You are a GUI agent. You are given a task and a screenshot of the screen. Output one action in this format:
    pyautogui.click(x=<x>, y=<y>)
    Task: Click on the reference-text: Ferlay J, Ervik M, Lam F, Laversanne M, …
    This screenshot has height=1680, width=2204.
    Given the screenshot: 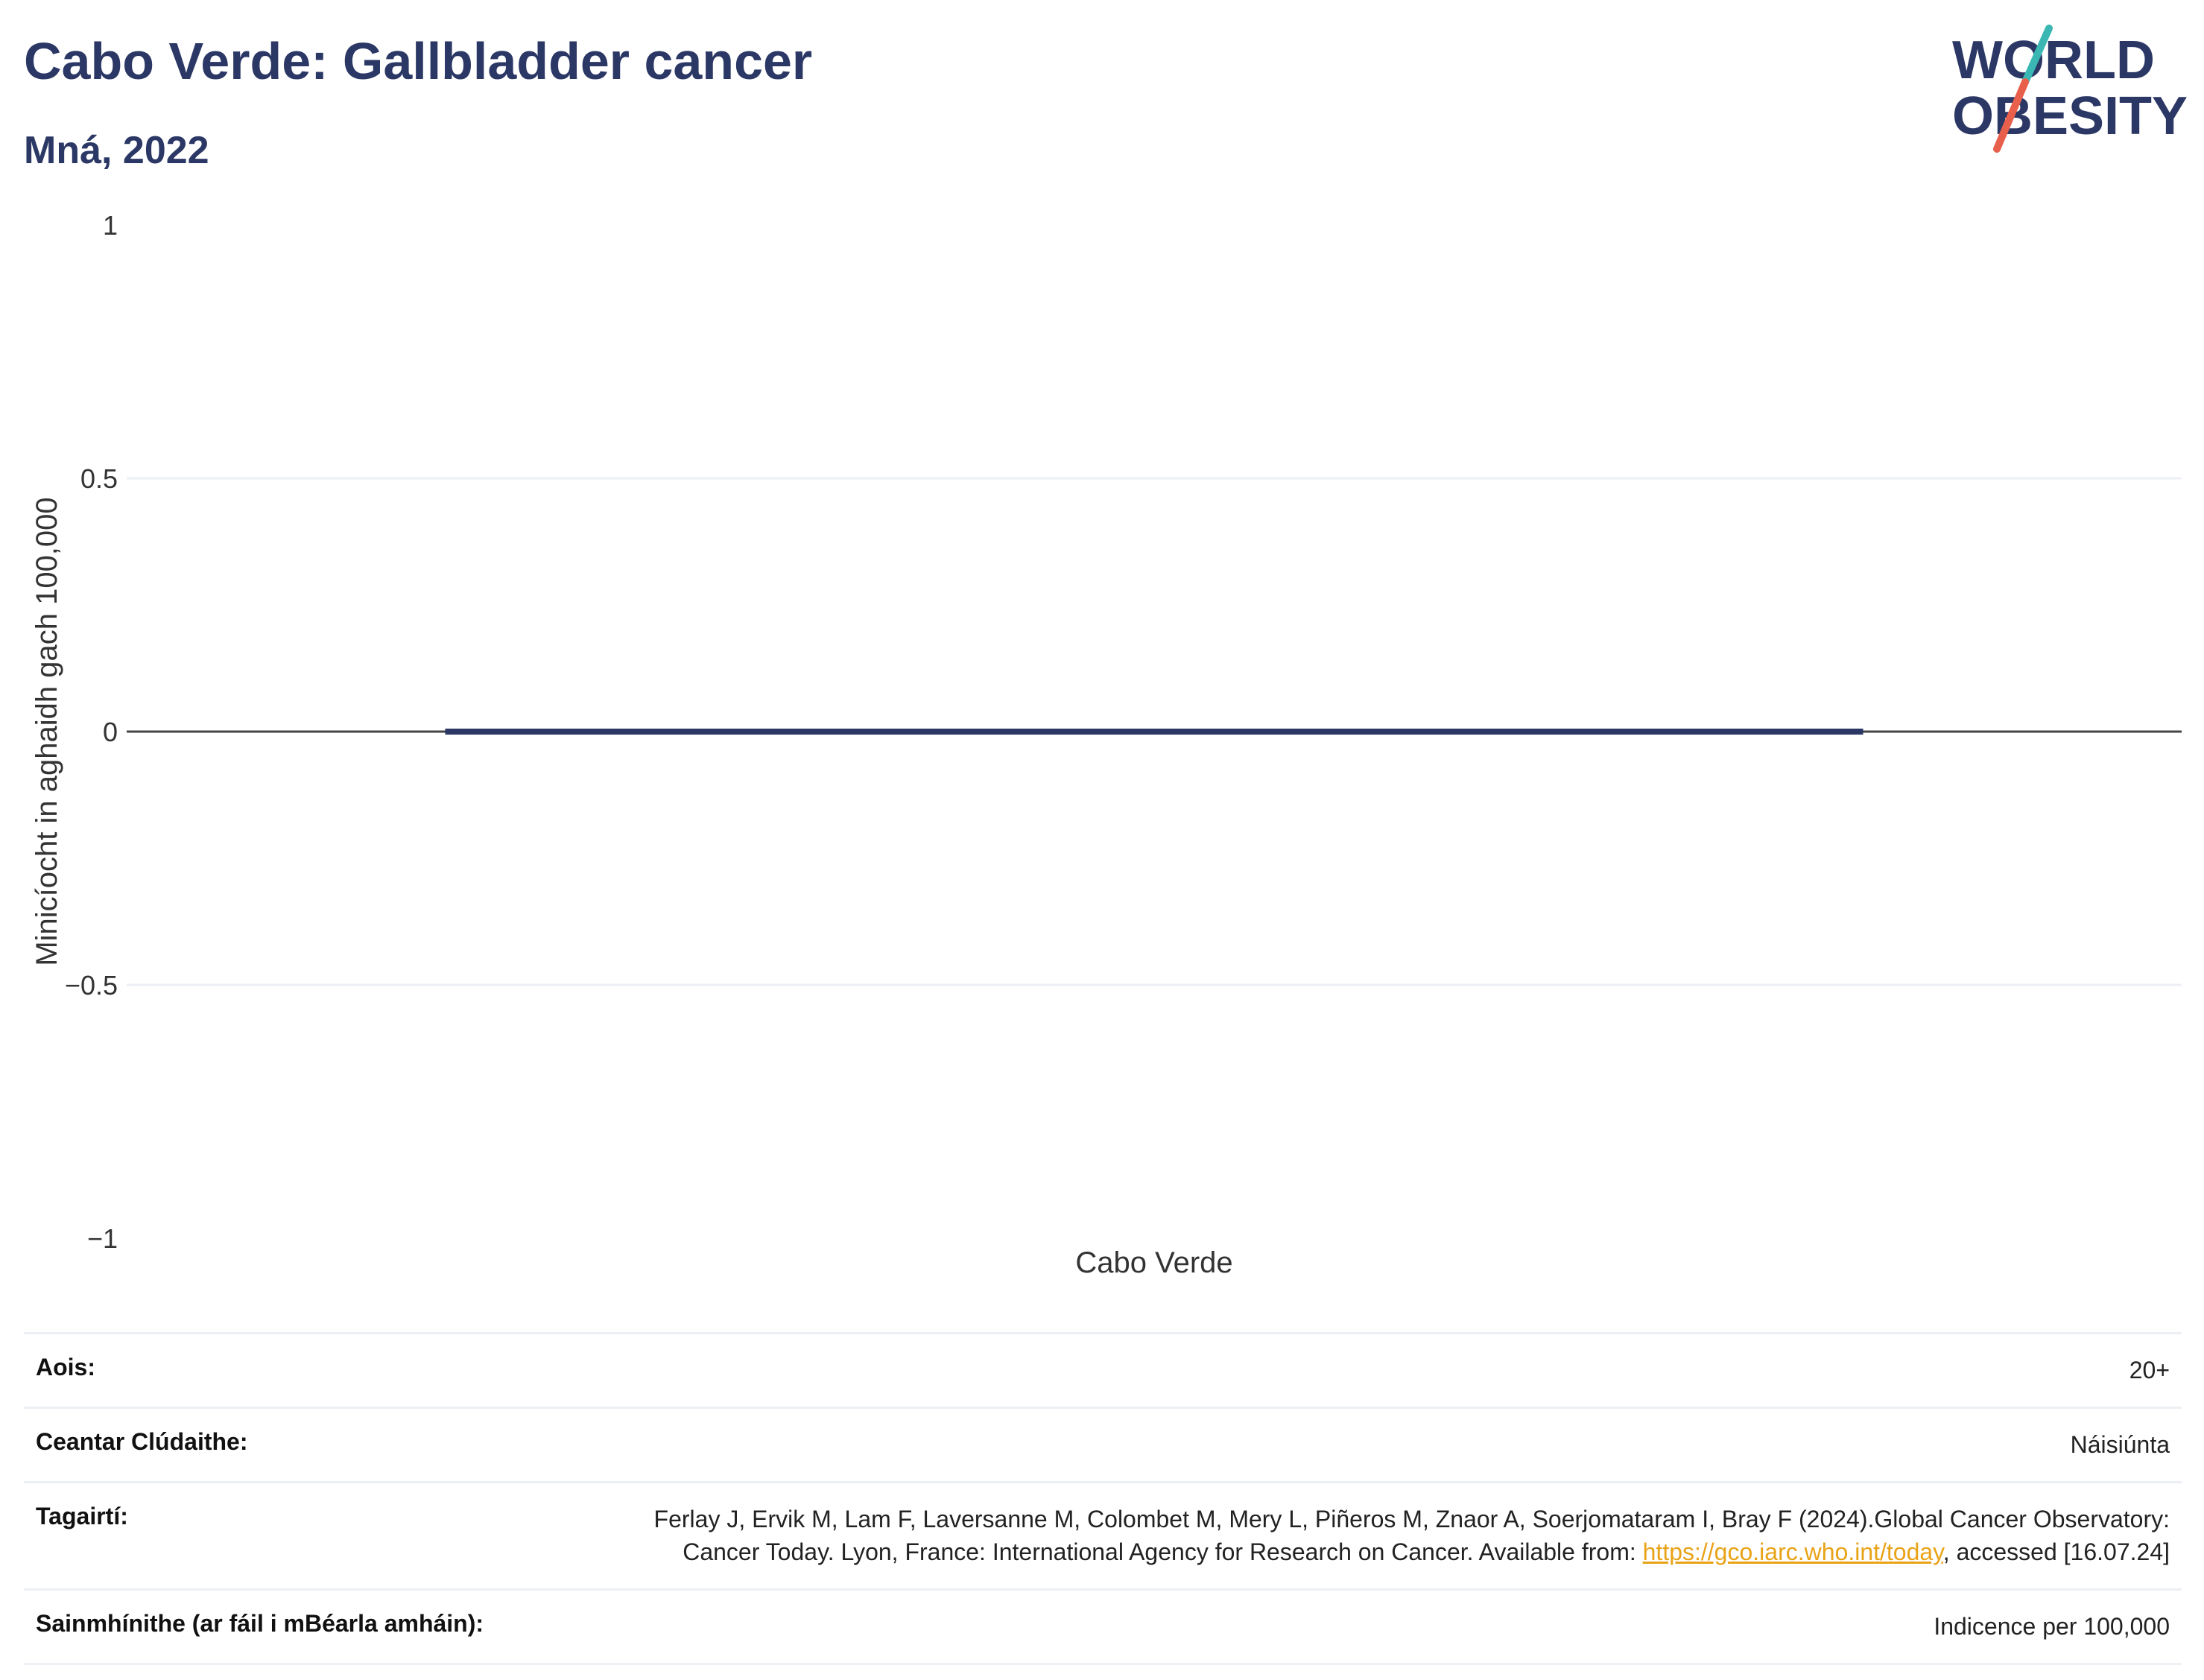 What is the action you would take?
    pyautogui.click(x=1411, y=1535)
    